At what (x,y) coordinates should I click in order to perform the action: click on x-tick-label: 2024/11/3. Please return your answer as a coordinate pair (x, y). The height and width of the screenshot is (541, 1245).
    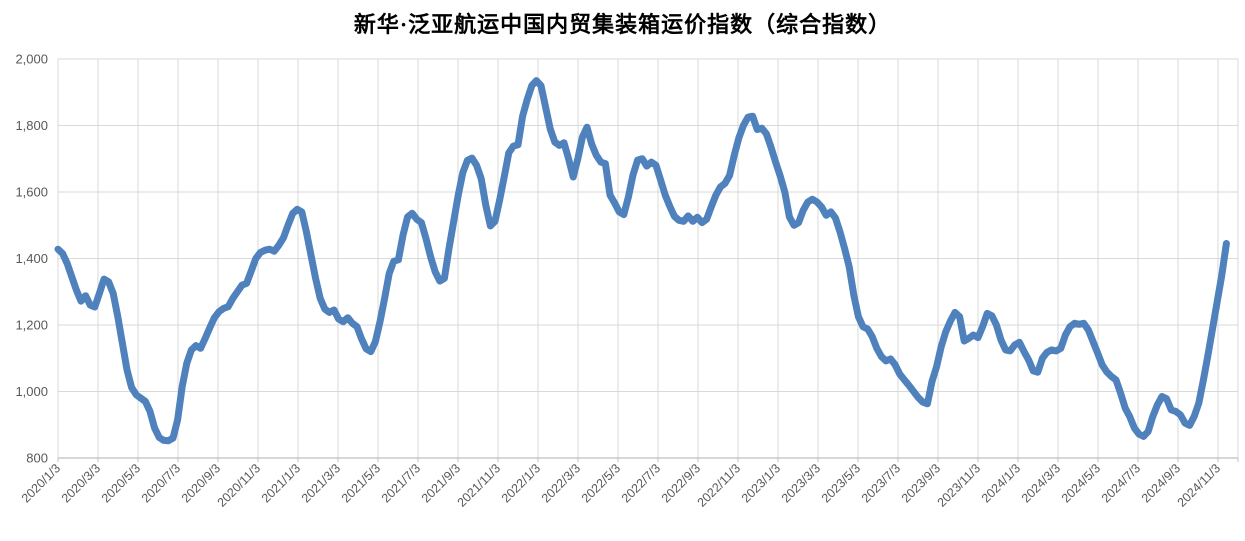
    Looking at the image, I should click on (1199, 485).